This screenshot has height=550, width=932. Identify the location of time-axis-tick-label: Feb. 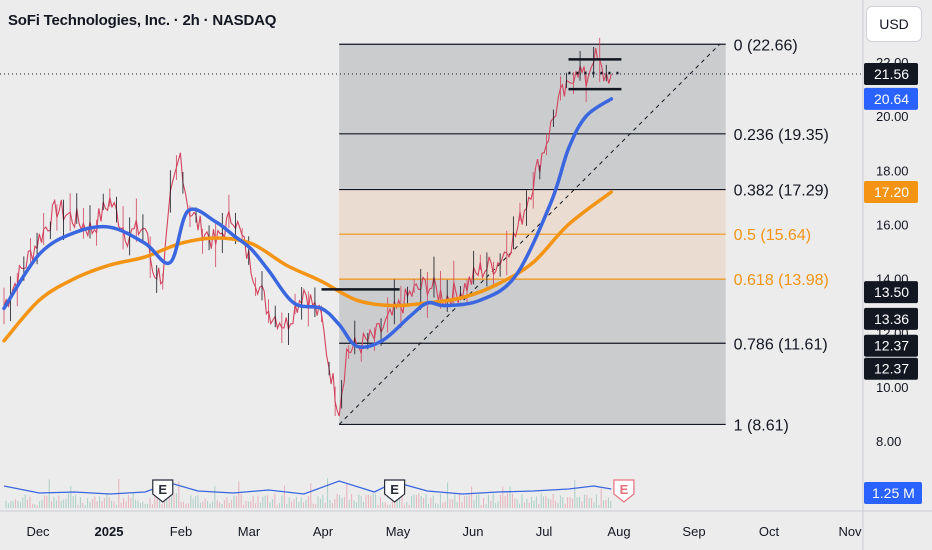
(181, 531).